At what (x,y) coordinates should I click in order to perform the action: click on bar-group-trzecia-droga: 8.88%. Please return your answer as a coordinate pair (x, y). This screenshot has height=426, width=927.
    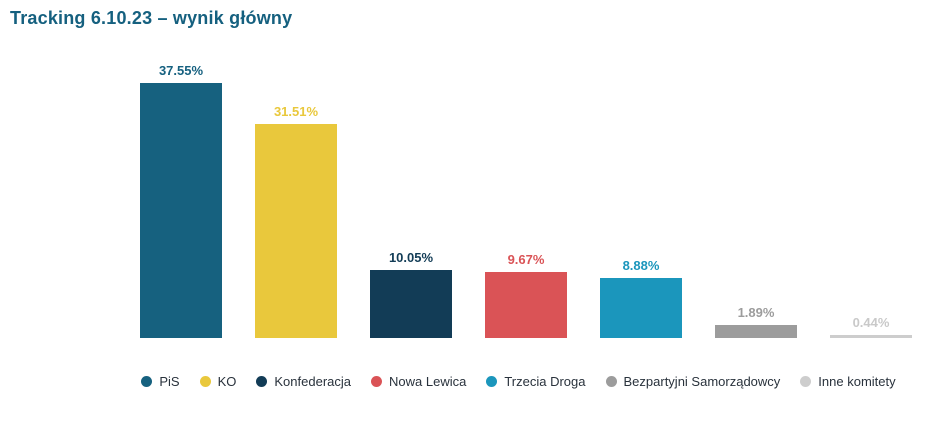
    Looking at the image, I should click on (641, 298).